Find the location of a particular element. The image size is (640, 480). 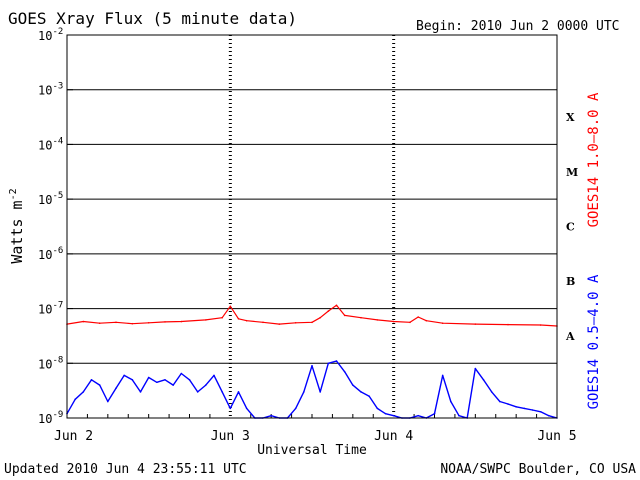

y-axis-label-base: Watts m is located at coordinates (17, 231).